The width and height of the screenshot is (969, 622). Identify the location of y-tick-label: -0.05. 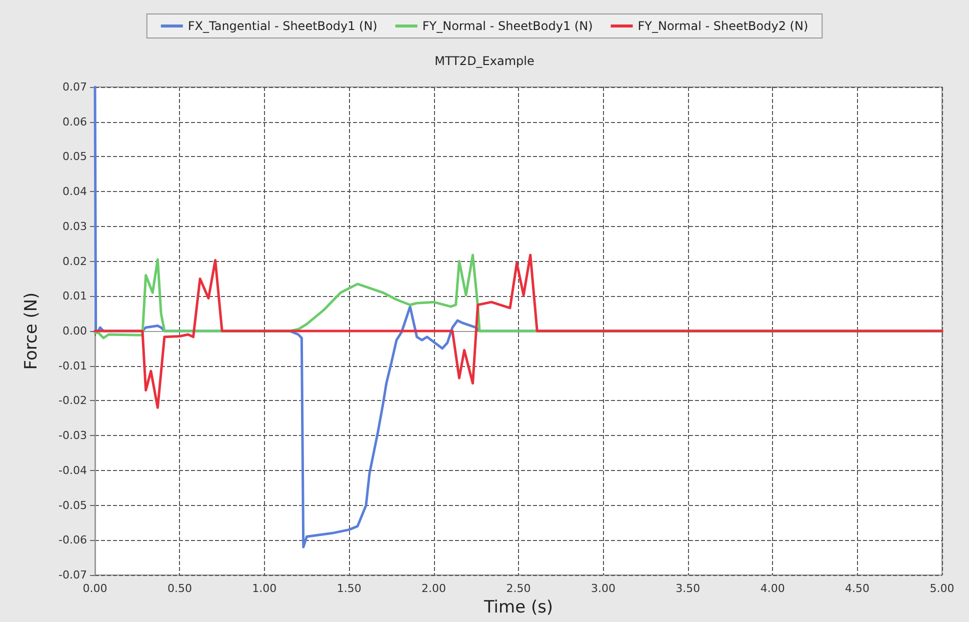
(72, 505).